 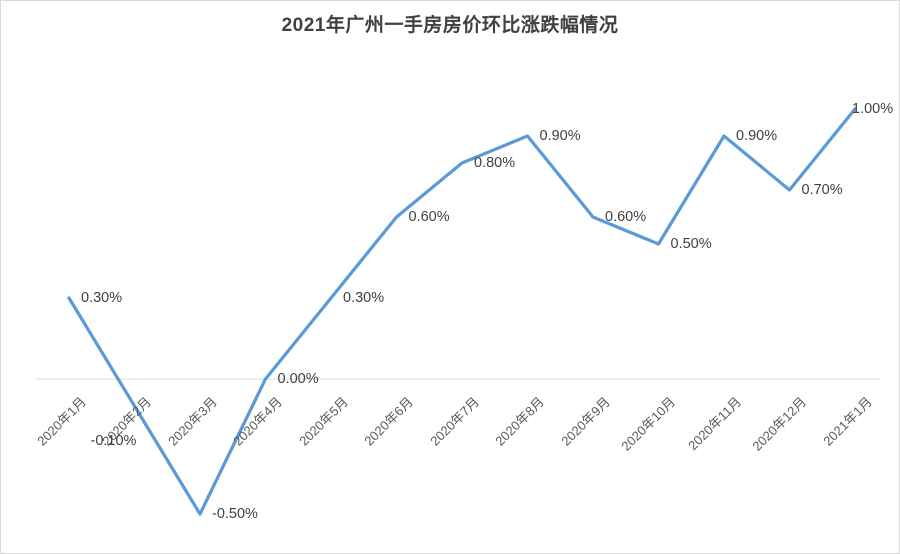 I want to click on data-label: 0.70%, so click(x=822, y=190).